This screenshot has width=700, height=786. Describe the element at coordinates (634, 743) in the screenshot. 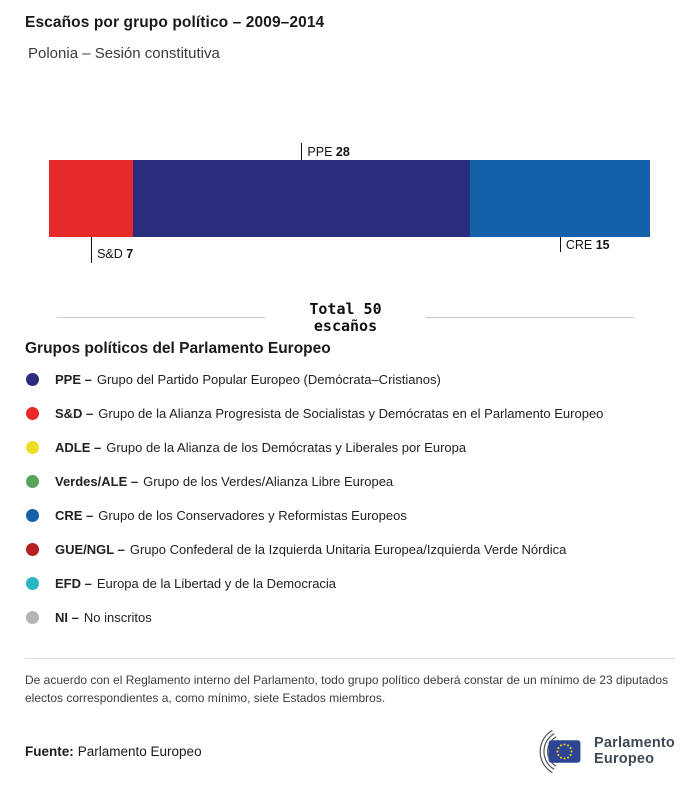

I see `logo-text-line1: Parlamento` at that location.